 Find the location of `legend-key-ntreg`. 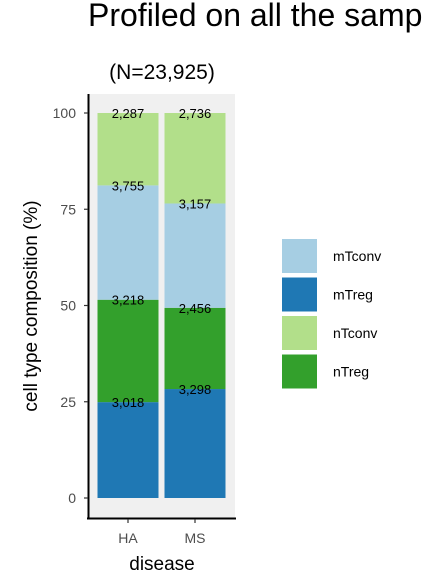

legend-key-ntreg is located at coordinates (299, 371).